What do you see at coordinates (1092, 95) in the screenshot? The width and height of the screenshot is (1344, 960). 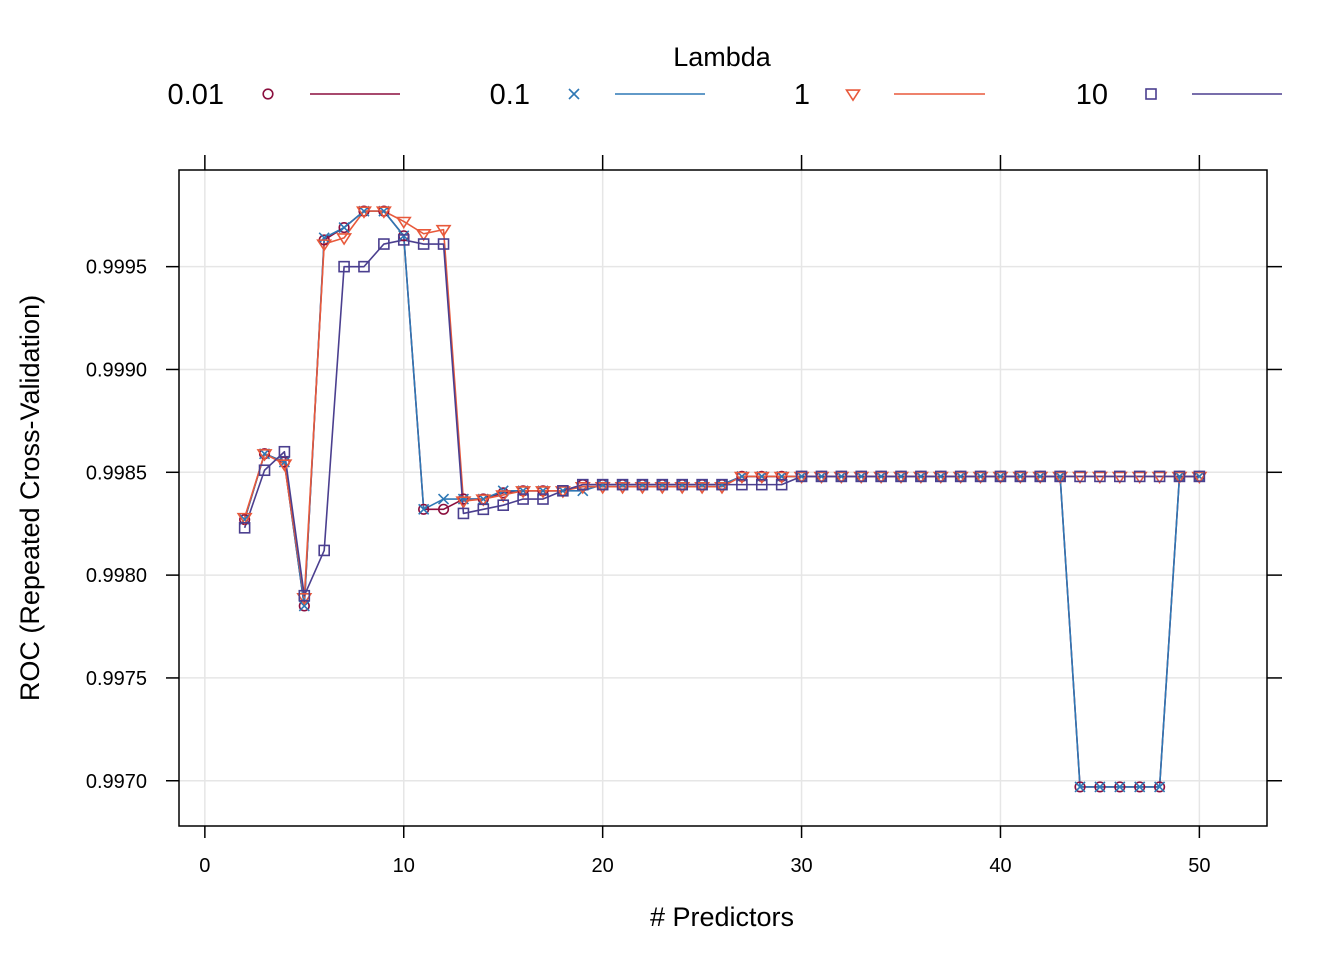 I see `legend-label: 10` at bounding box center [1092, 95].